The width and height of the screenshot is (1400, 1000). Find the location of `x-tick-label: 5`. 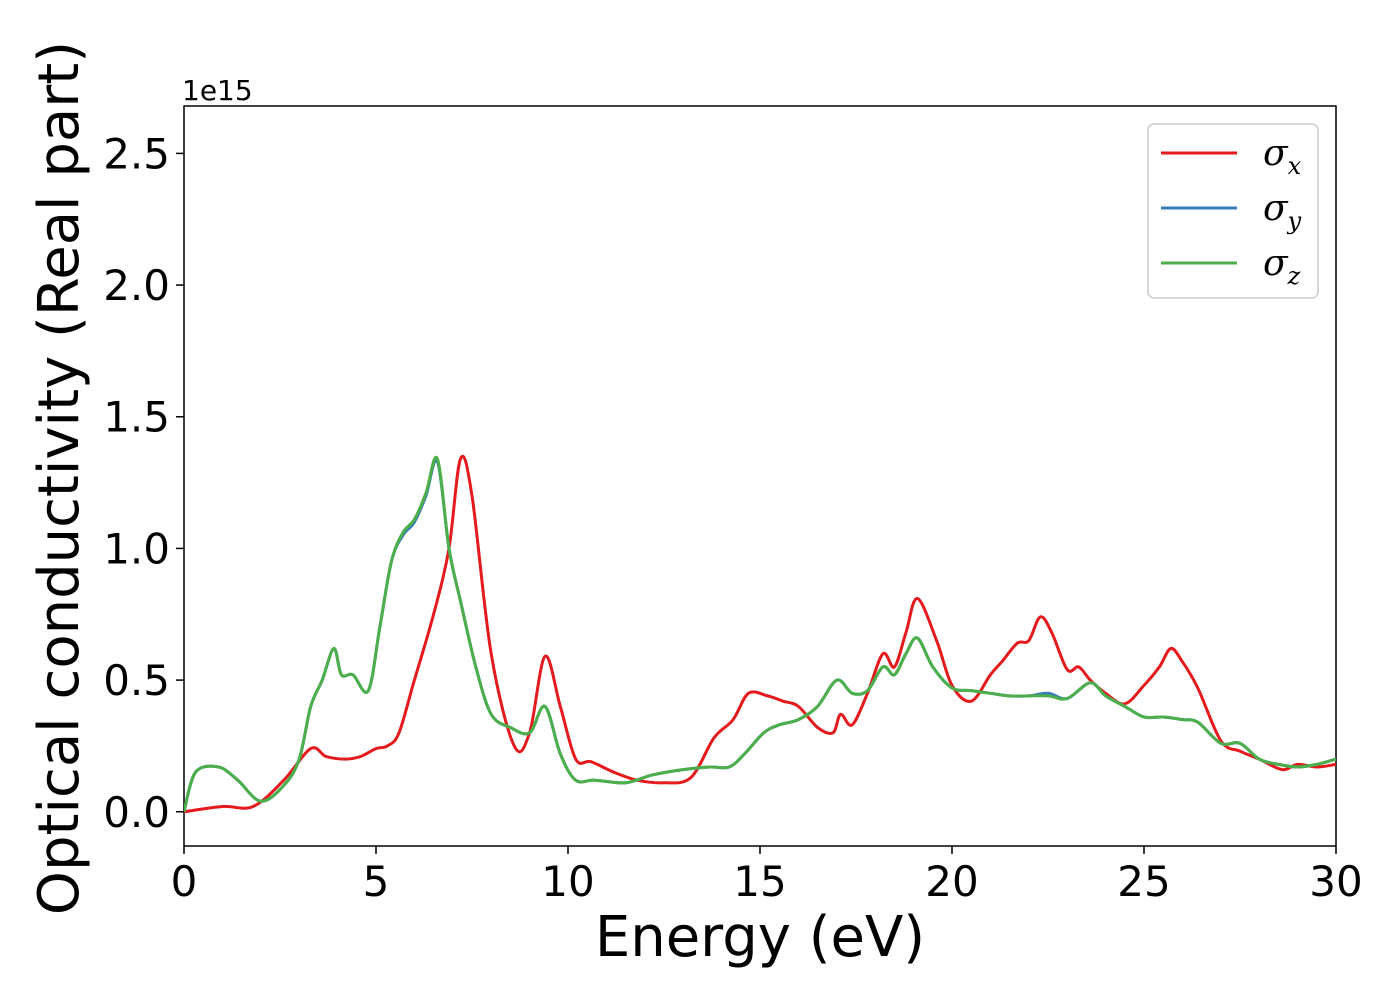

x-tick-label: 5 is located at coordinates (376, 881).